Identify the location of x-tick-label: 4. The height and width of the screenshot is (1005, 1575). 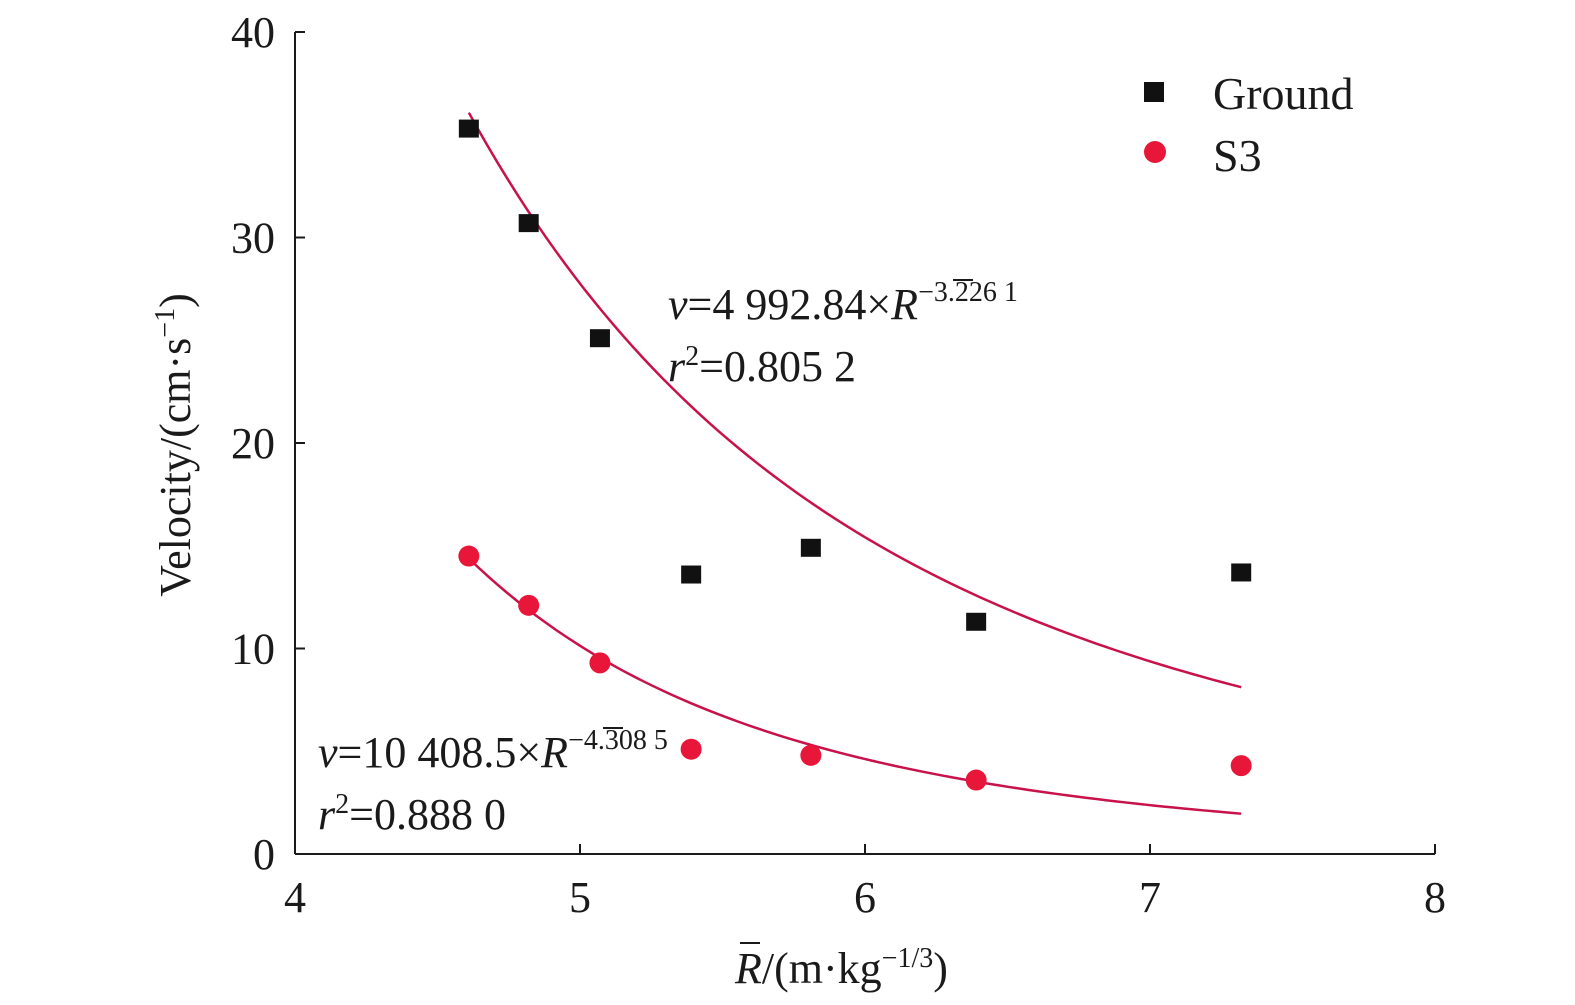
(295, 897).